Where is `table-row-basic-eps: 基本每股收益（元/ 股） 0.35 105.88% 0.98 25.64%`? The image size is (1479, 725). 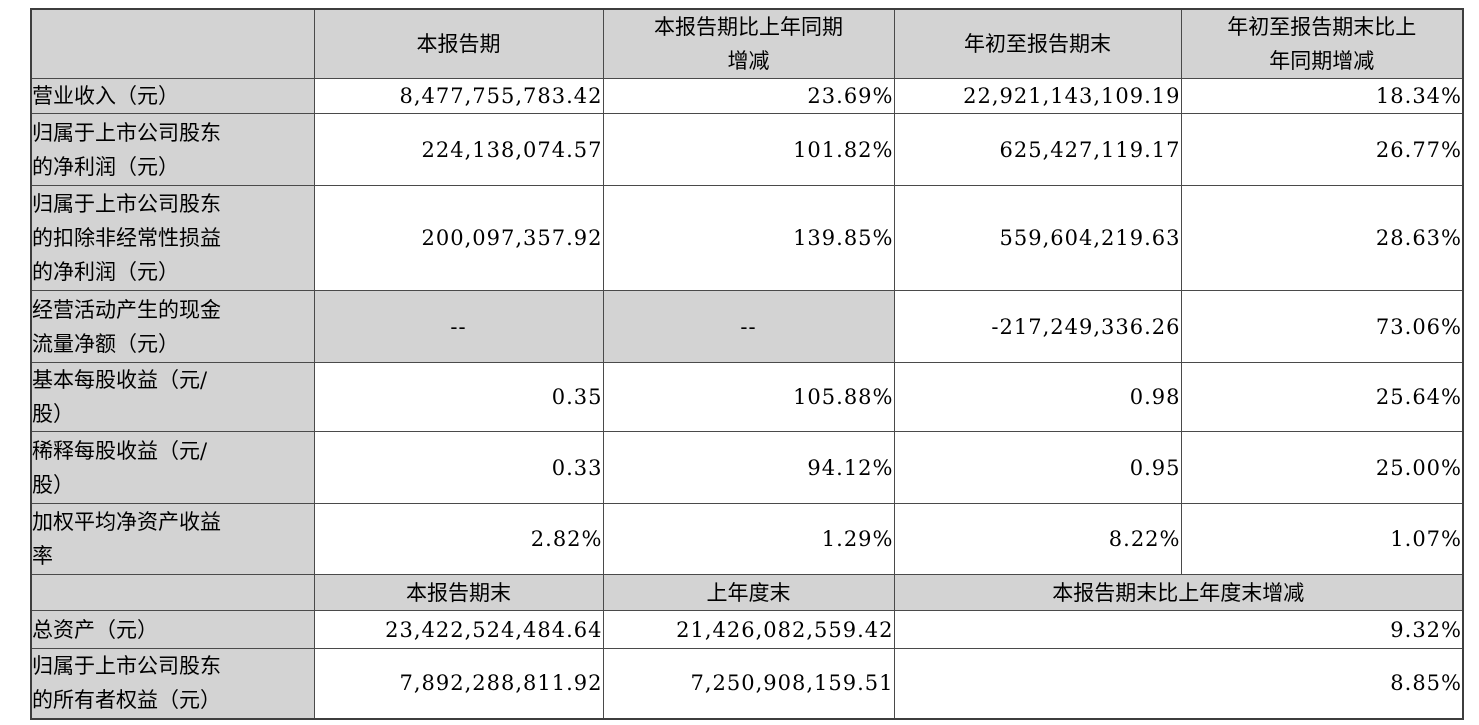 table-row-basic-eps: 基本每股收益（元/ 股） 0.35 105.88% 0.98 25.64% is located at coordinates (747, 397).